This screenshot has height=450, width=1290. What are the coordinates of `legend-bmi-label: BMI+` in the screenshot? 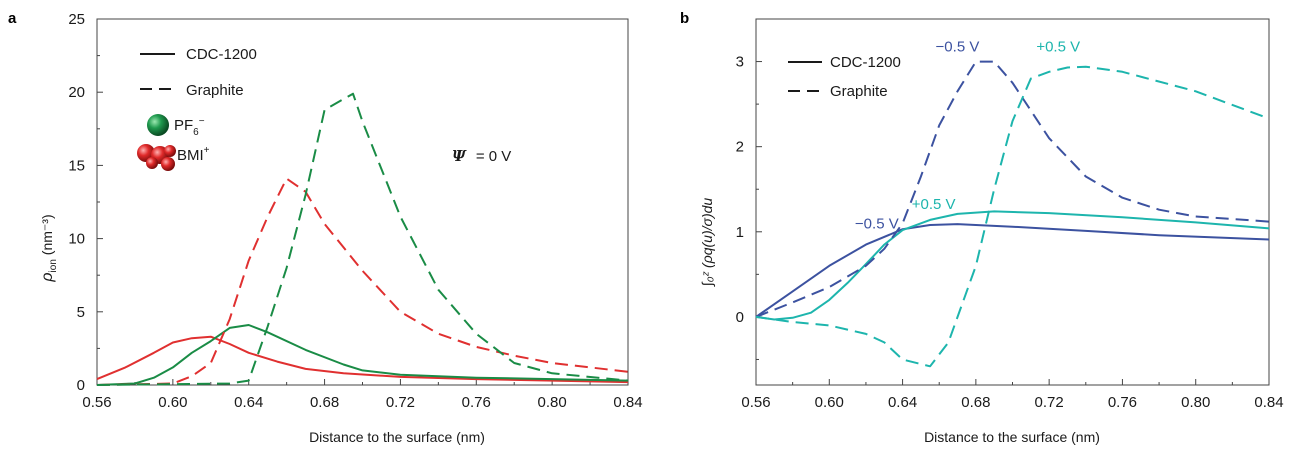 It's located at (193, 154).